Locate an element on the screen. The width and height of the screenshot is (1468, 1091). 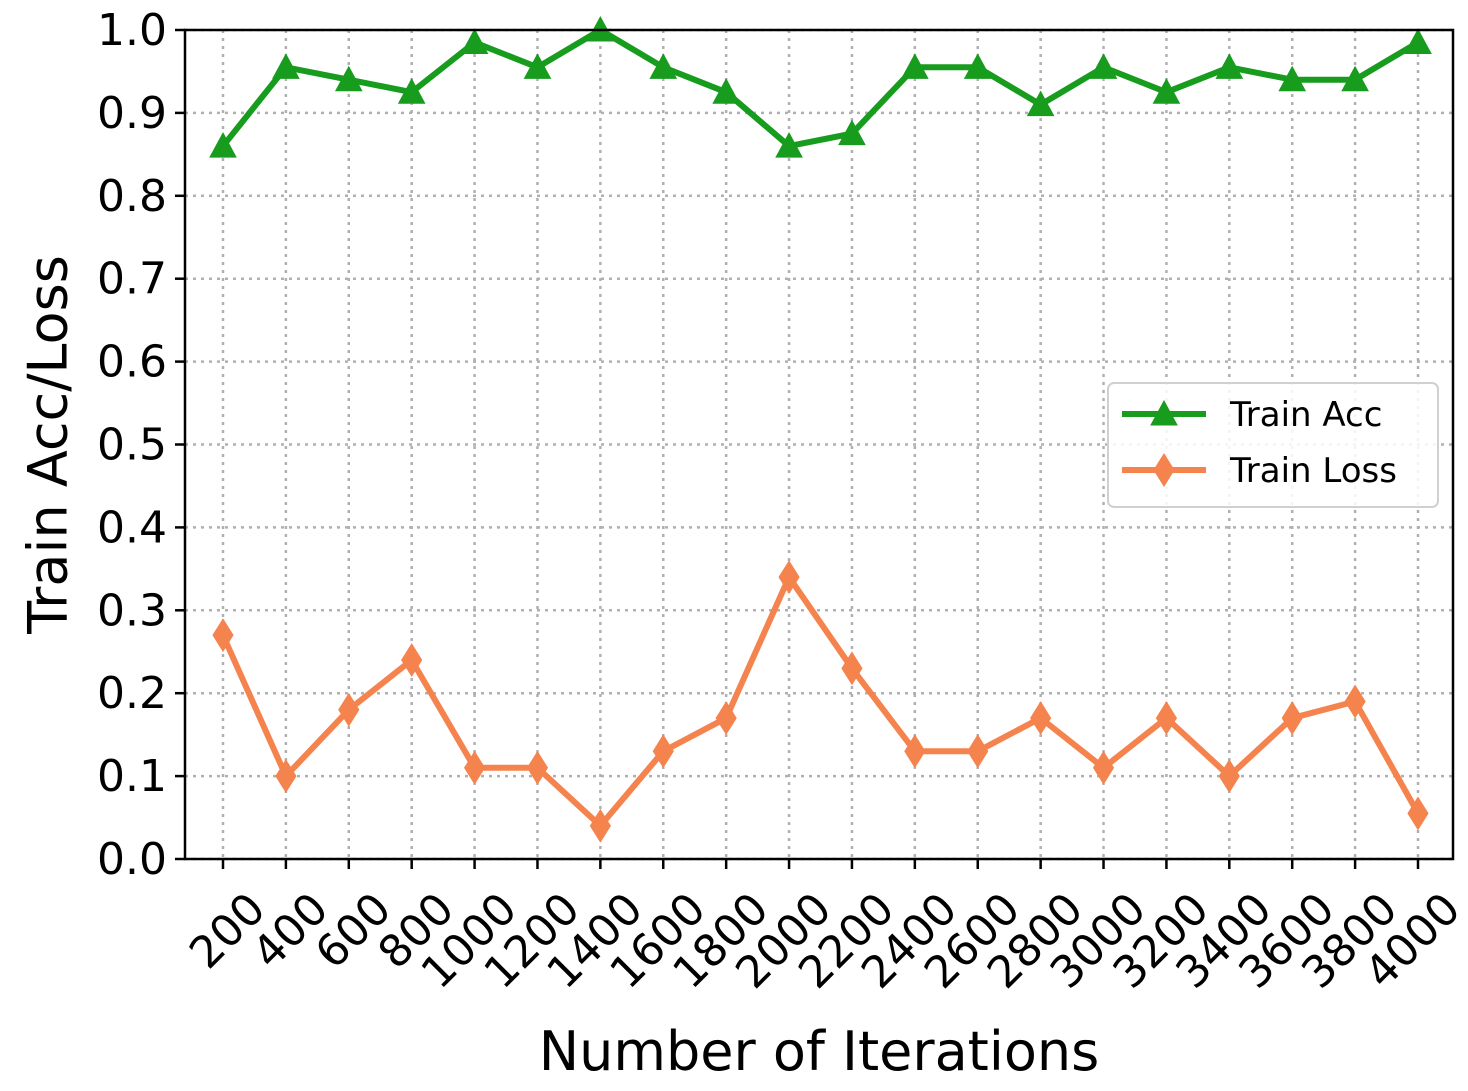
y-tick-label: 0.8 is located at coordinates (132, 196).